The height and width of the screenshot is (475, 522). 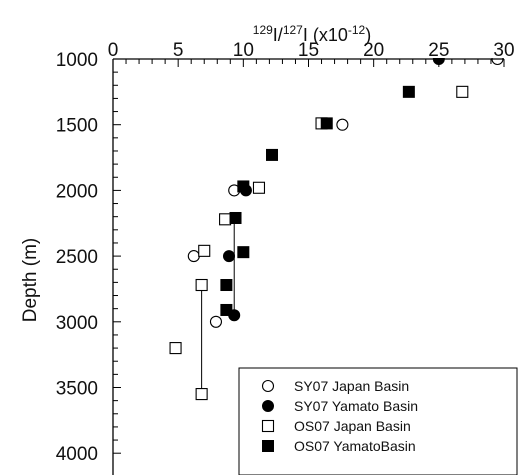 What do you see at coordinates (243, 50) in the screenshot?
I see `x-tick-label: 10` at bounding box center [243, 50].